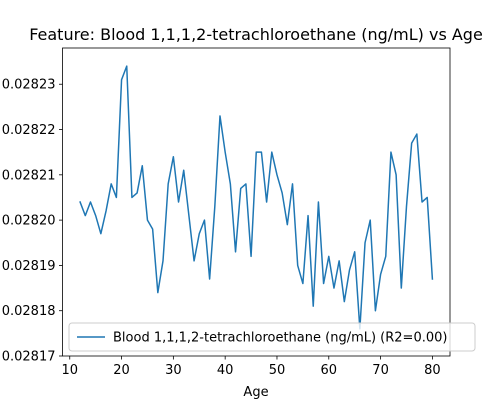 The width and height of the screenshot is (500, 404). I want to click on x-axis-label: Age, so click(255, 392).